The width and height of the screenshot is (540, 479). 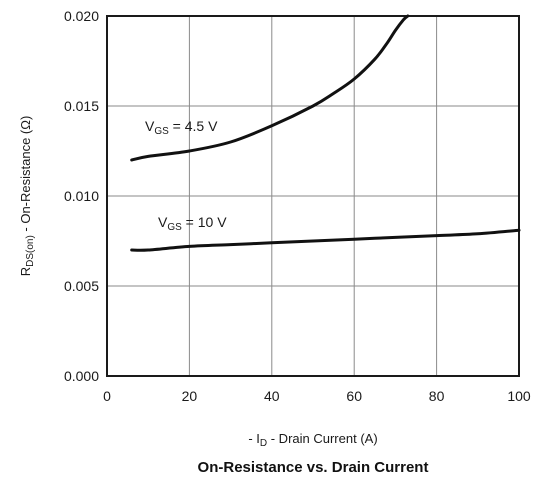 What do you see at coordinates (81, 106) in the screenshot?
I see `y-tick-label: 0.015` at bounding box center [81, 106].